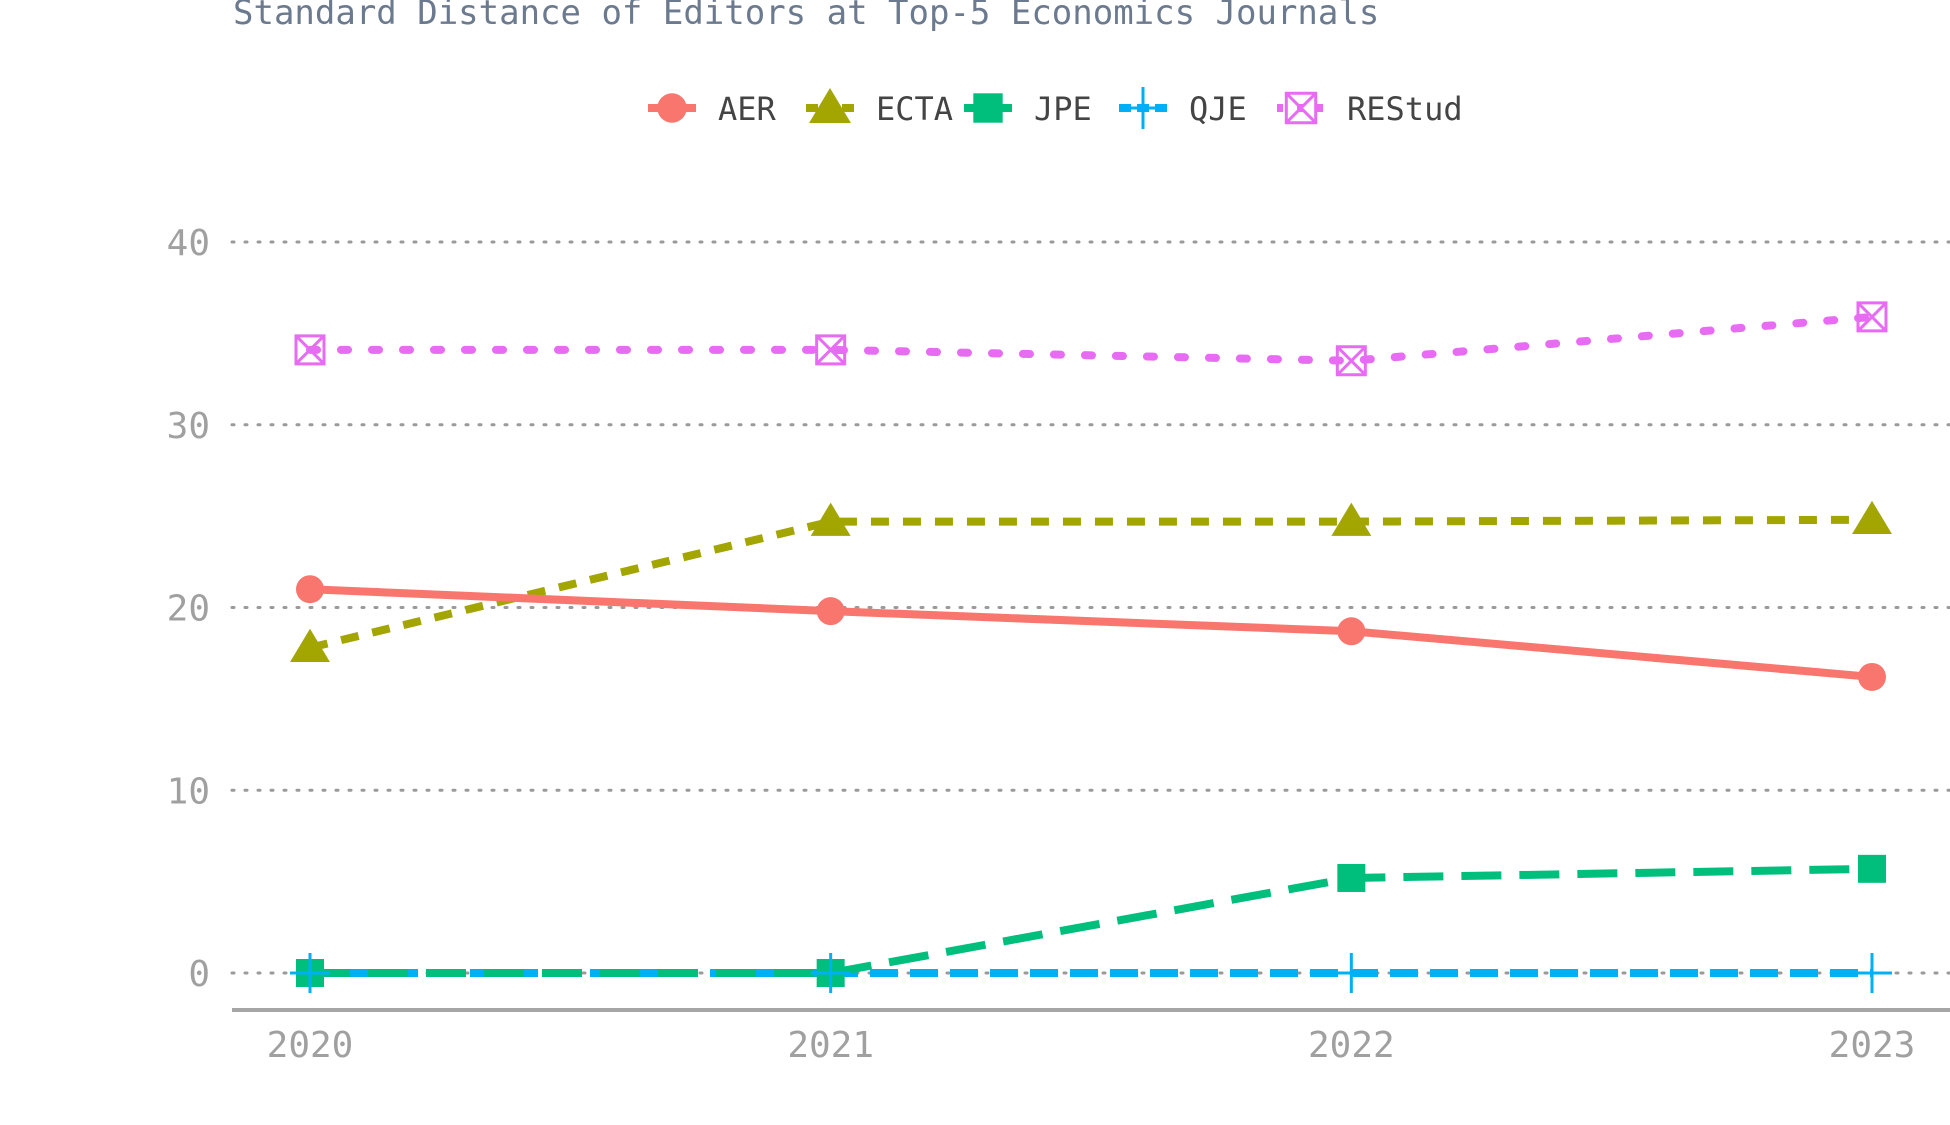 Image resolution: width=1950 pixels, height=1125 pixels. Describe the element at coordinates (1143, 108) in the screenshot. I see `legend-key-marker-qje` at that location.